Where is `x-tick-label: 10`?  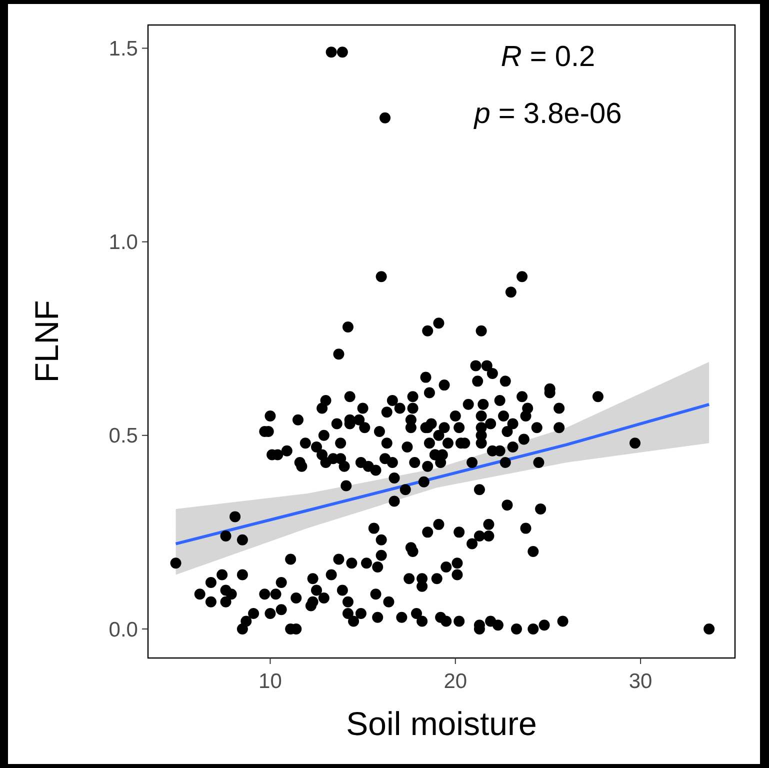
x-tick-label: 10 is located at coordinates (270, 681).